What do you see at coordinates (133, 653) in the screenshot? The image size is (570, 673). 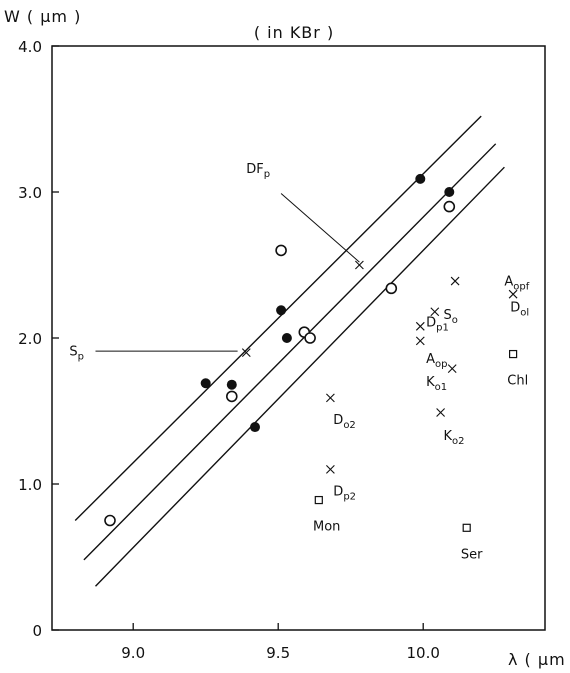 I see `x-tick-label: 9.0` at bounding box center [133, 653].